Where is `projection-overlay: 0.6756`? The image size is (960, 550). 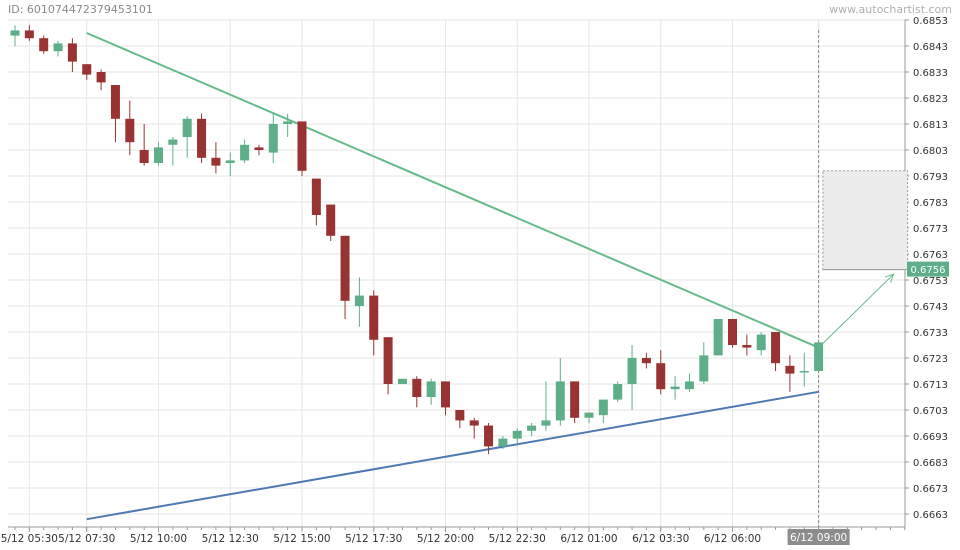
projection-overlay: 0.6756 is located at coordinates (883, 259).